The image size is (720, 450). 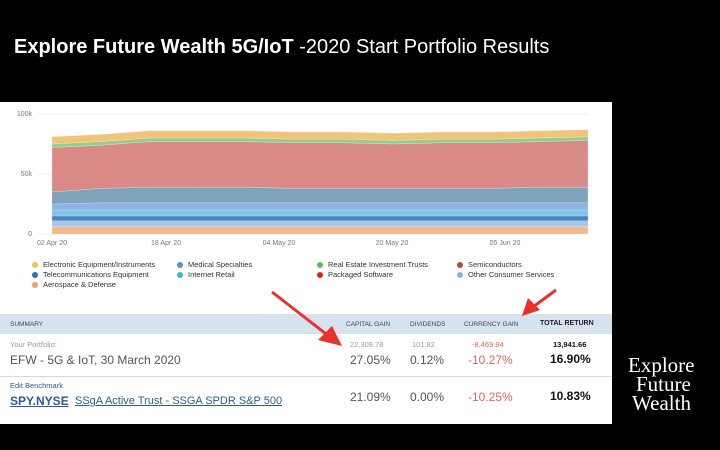 I want to click on y-axis-ticks: 100k 50k 0, so click(x=25, y=174).